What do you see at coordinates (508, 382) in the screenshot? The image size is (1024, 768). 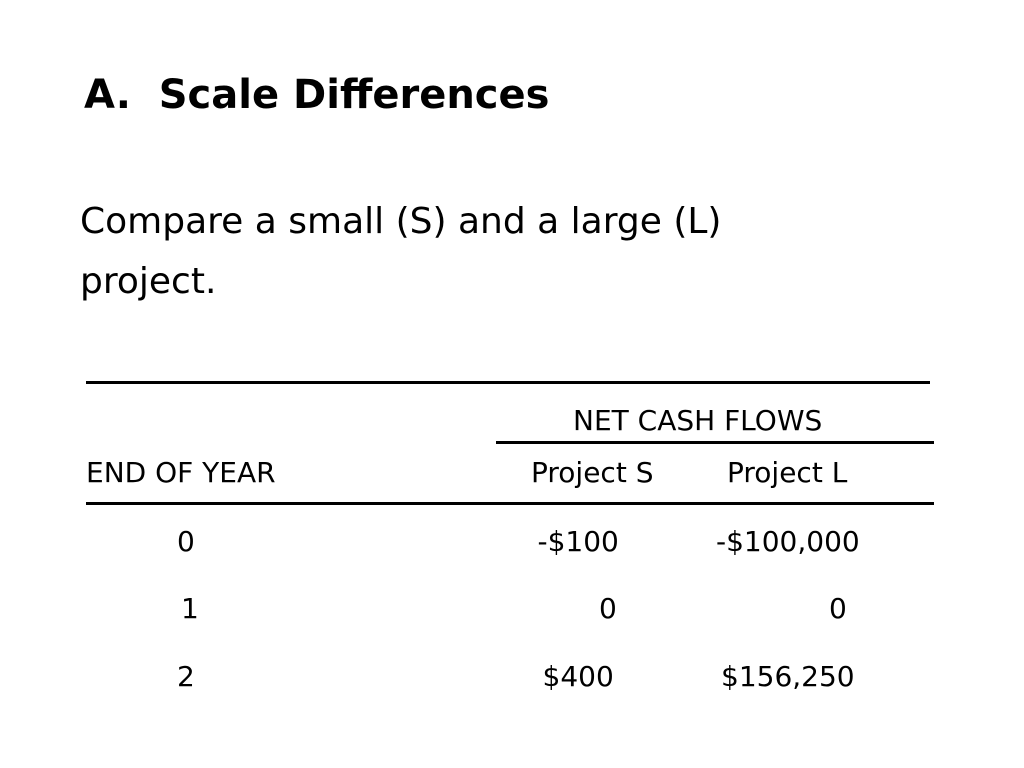 I see `top-rule` at bounding box center [508, 382].